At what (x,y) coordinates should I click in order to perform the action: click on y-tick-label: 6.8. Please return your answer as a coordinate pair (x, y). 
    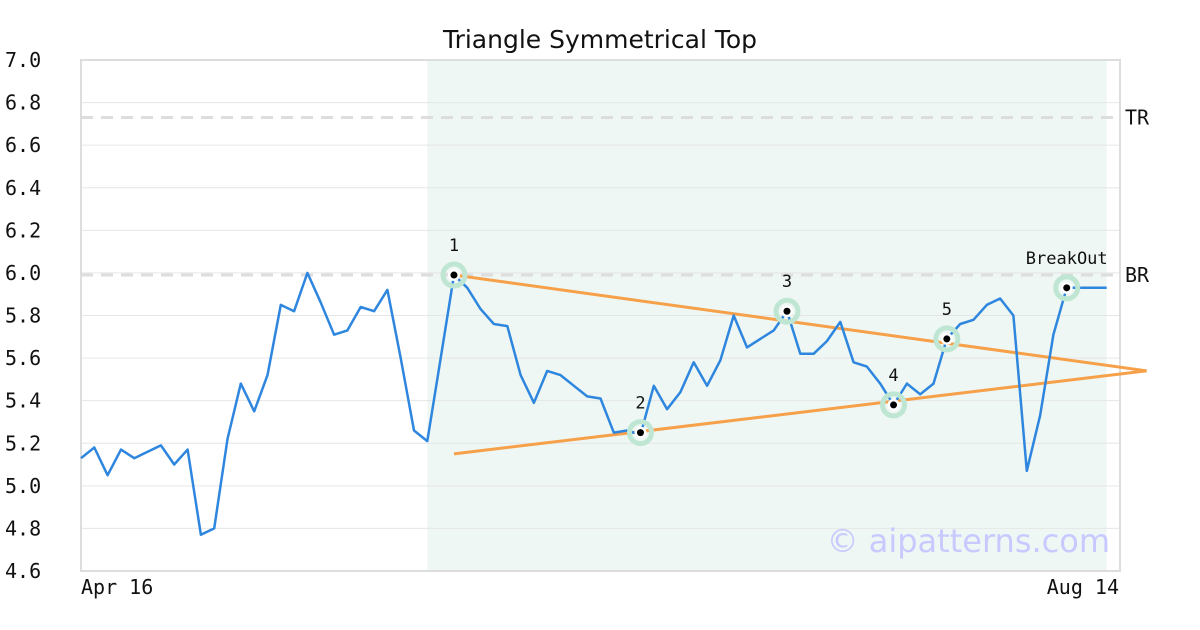
    Looking at the image, I should click on (23, 103).